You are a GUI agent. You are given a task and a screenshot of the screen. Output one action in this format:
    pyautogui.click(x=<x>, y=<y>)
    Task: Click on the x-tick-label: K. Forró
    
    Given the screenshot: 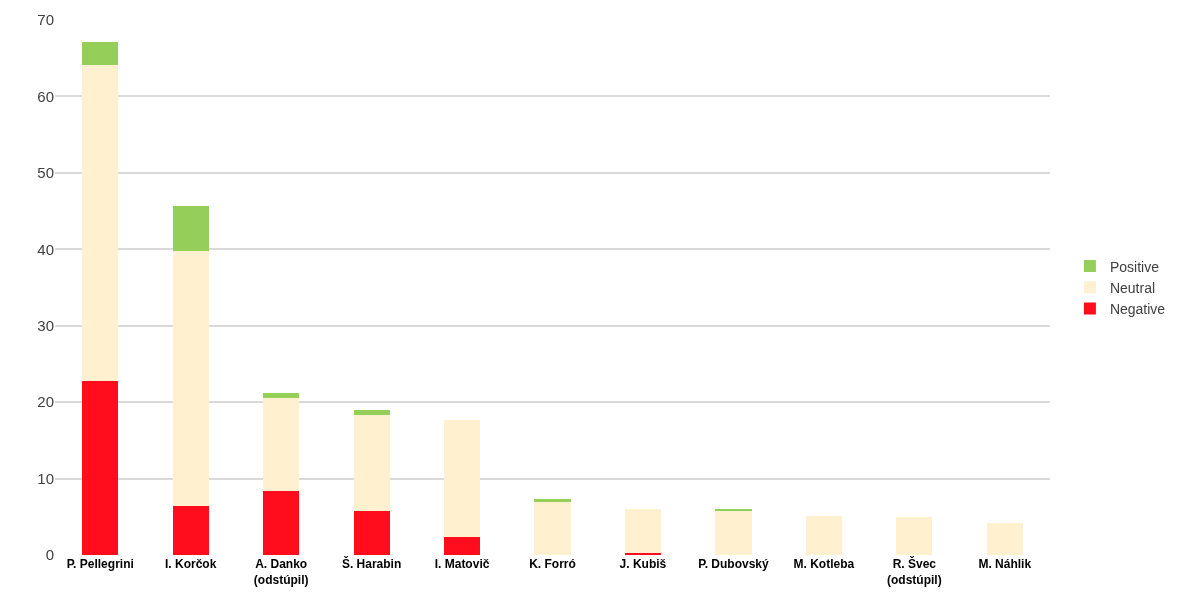 What is the action you would take?
    pyautogui.click(x=552, y=564)
    